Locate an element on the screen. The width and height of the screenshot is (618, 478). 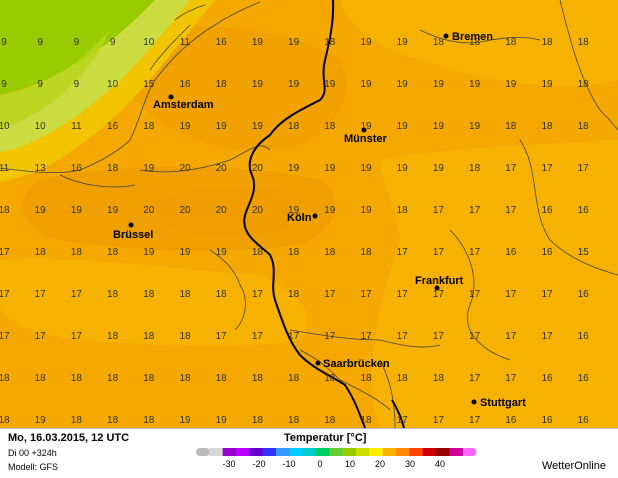
light-green-zone is located at coordinates (95, 76).